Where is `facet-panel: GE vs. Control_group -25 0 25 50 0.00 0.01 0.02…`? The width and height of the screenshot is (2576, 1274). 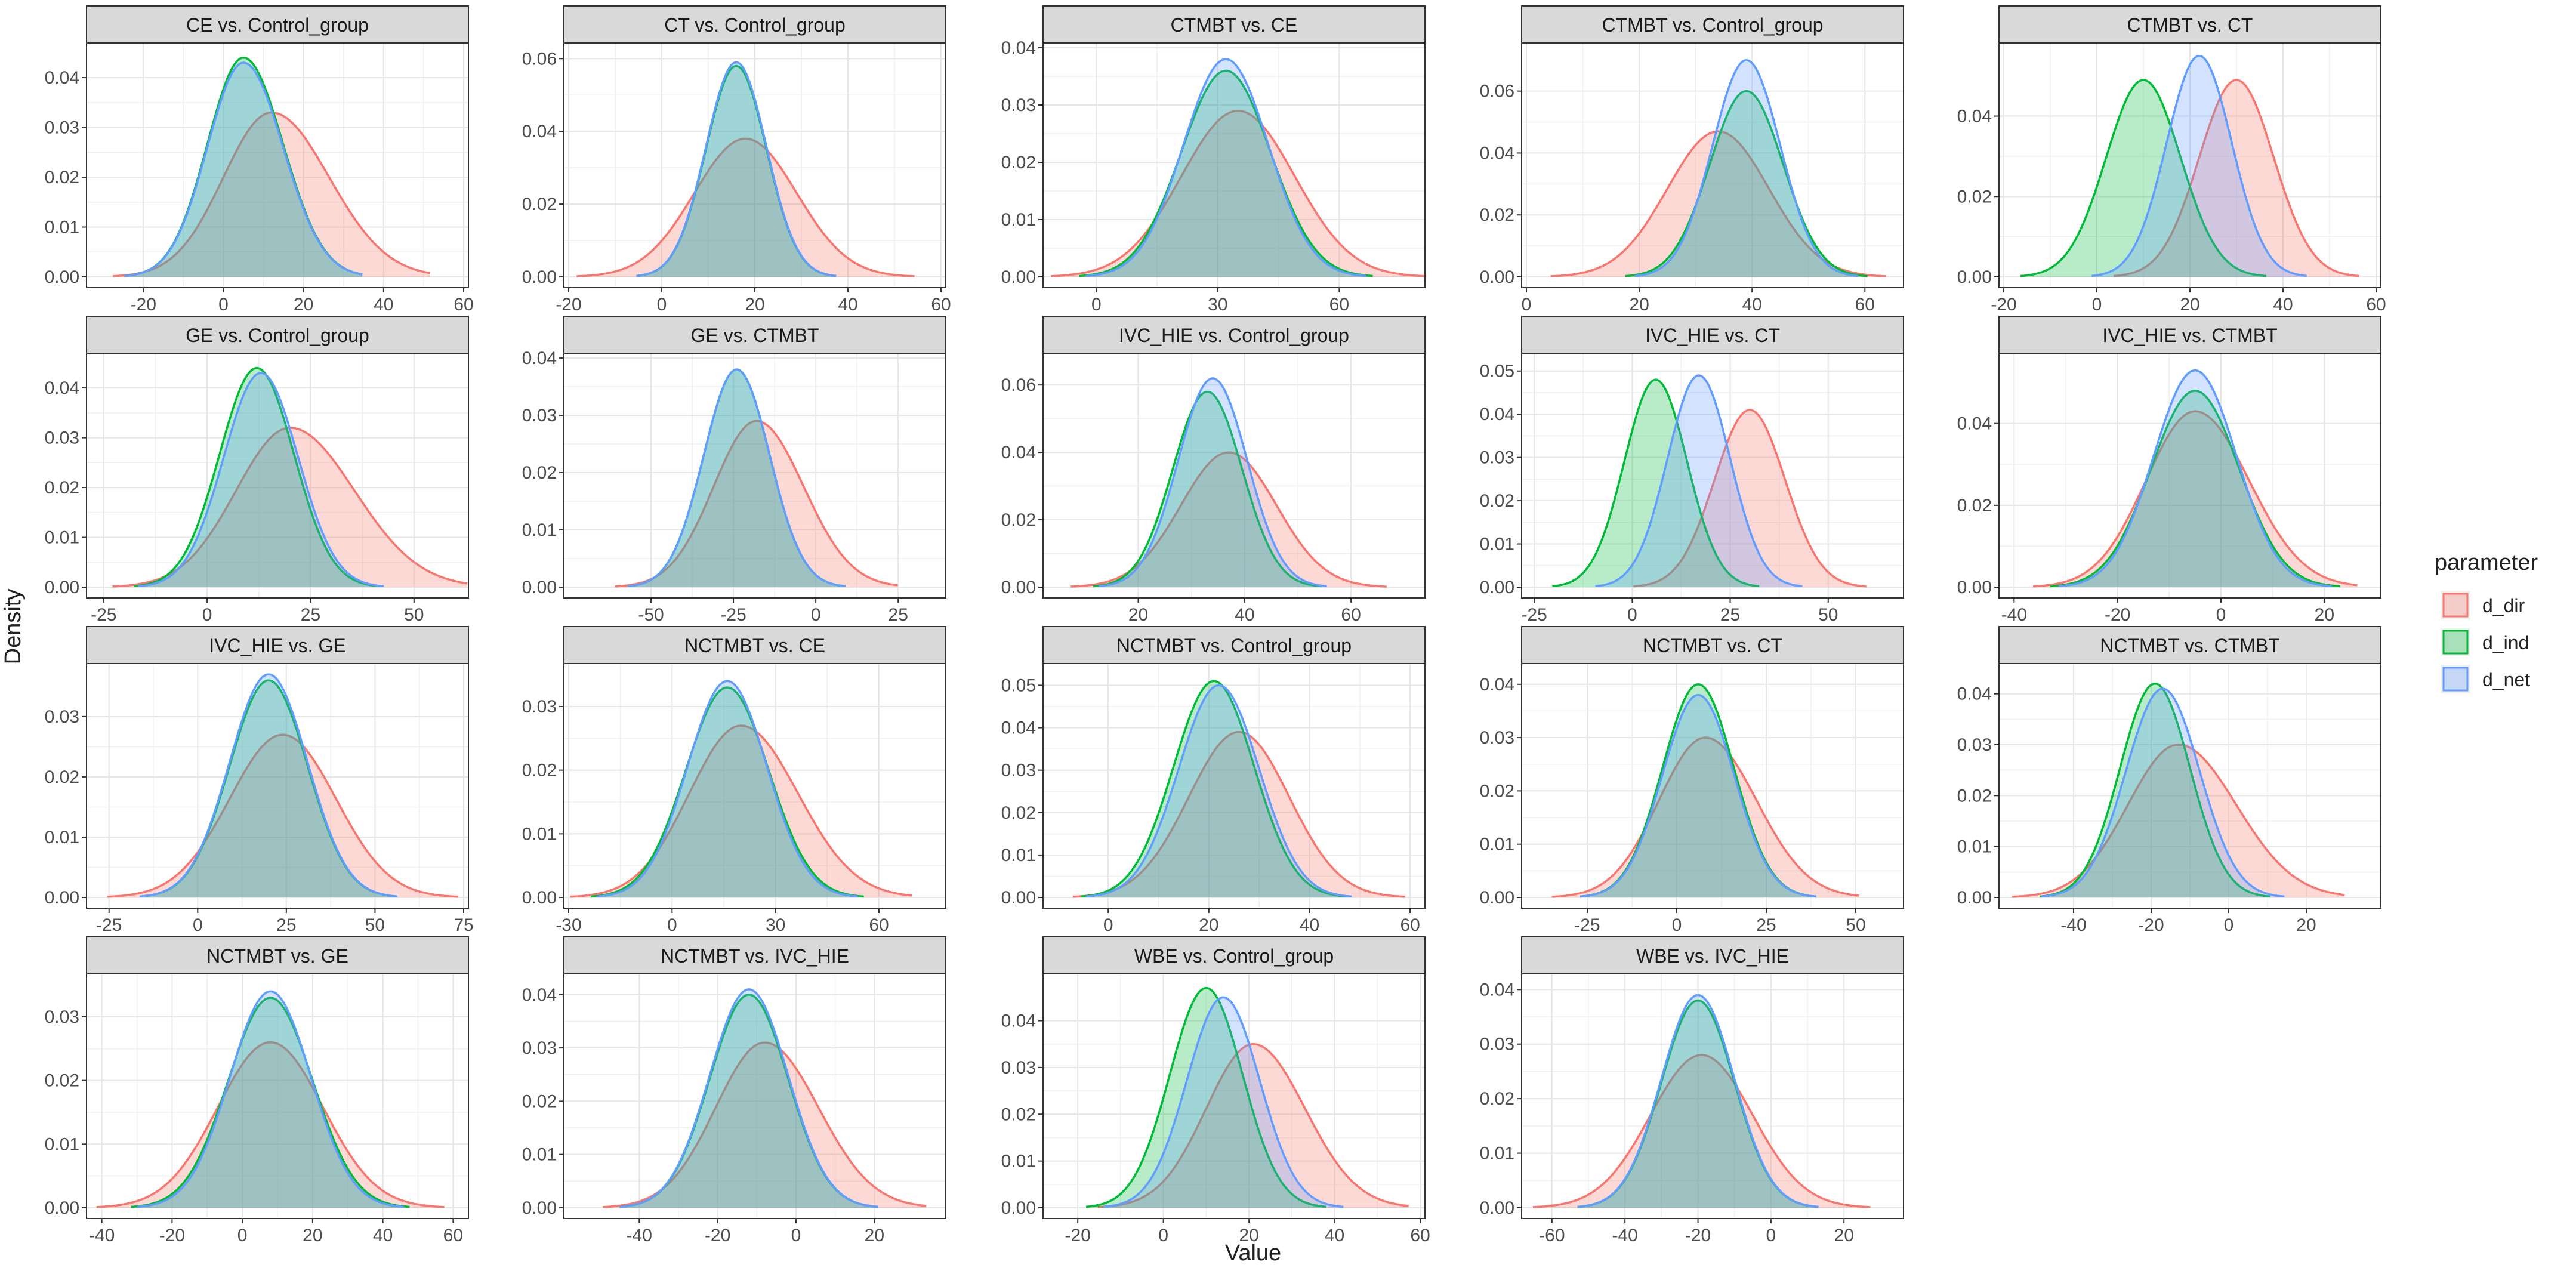
facet-panel: GE vs. Control_group -25 0 25 50 0.00 0.01 0.02… is located at coordinates (257, 470).